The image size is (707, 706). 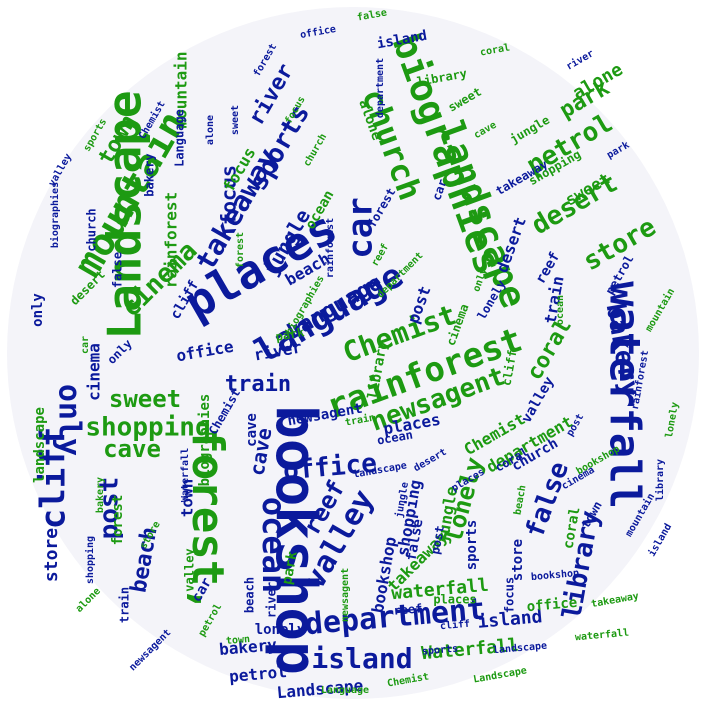 I want to click on cloud-word: library, so click(x=660, y=480).